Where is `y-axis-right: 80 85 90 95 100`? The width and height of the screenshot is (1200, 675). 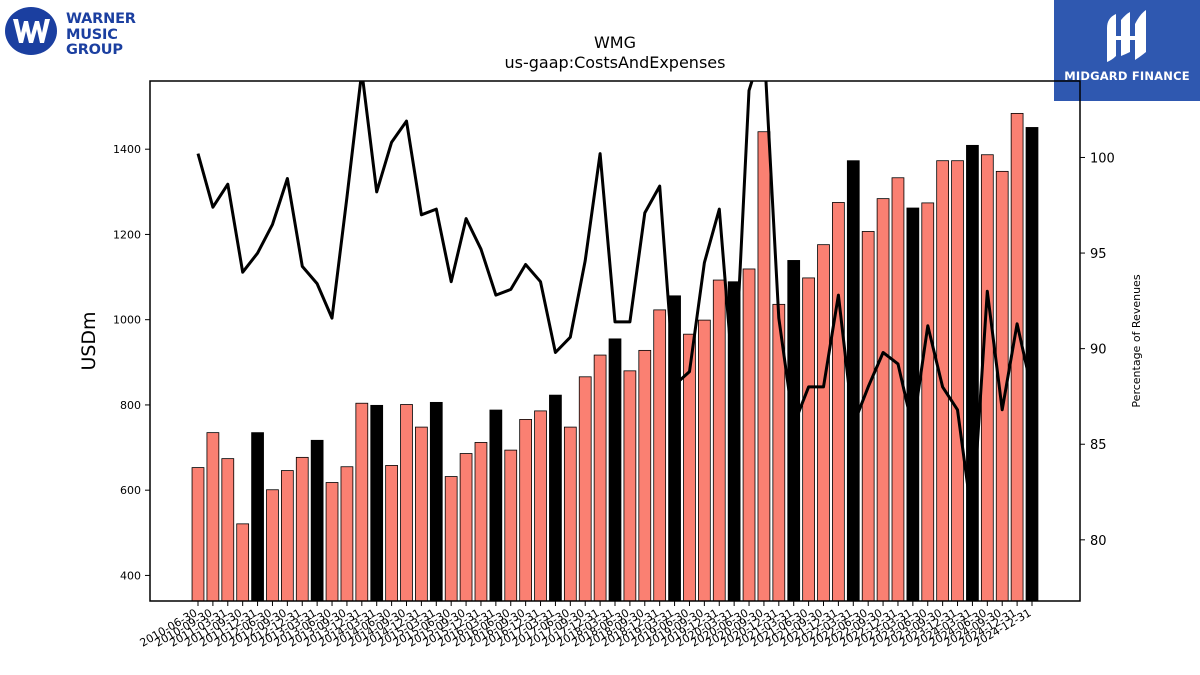 y-axis-right: 80 85 90 95 100 is located at coordinates (1097, 350).